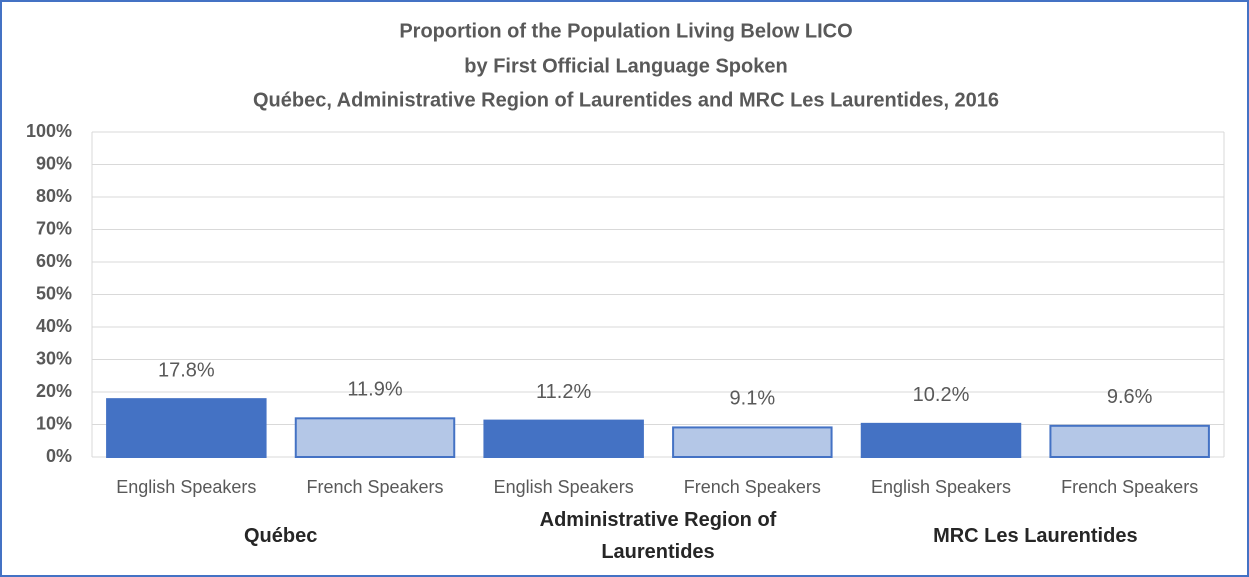  What do you see at coordinates (1130, 397) in the screenshot?
I see `data-label: 9.6%` at bounding box center [1130, 397].